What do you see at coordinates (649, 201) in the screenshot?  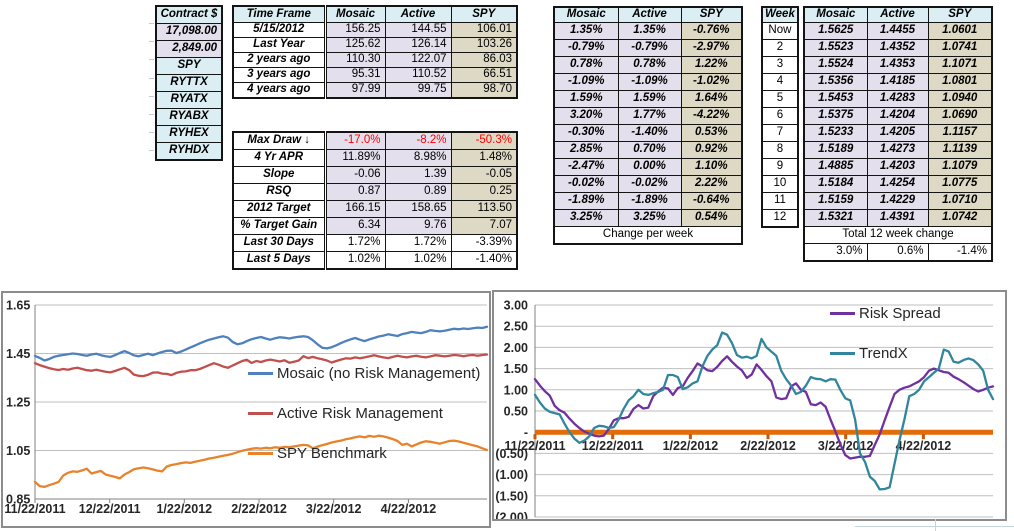 I see `cell: -1.89%` at bounding box center [649, 201].